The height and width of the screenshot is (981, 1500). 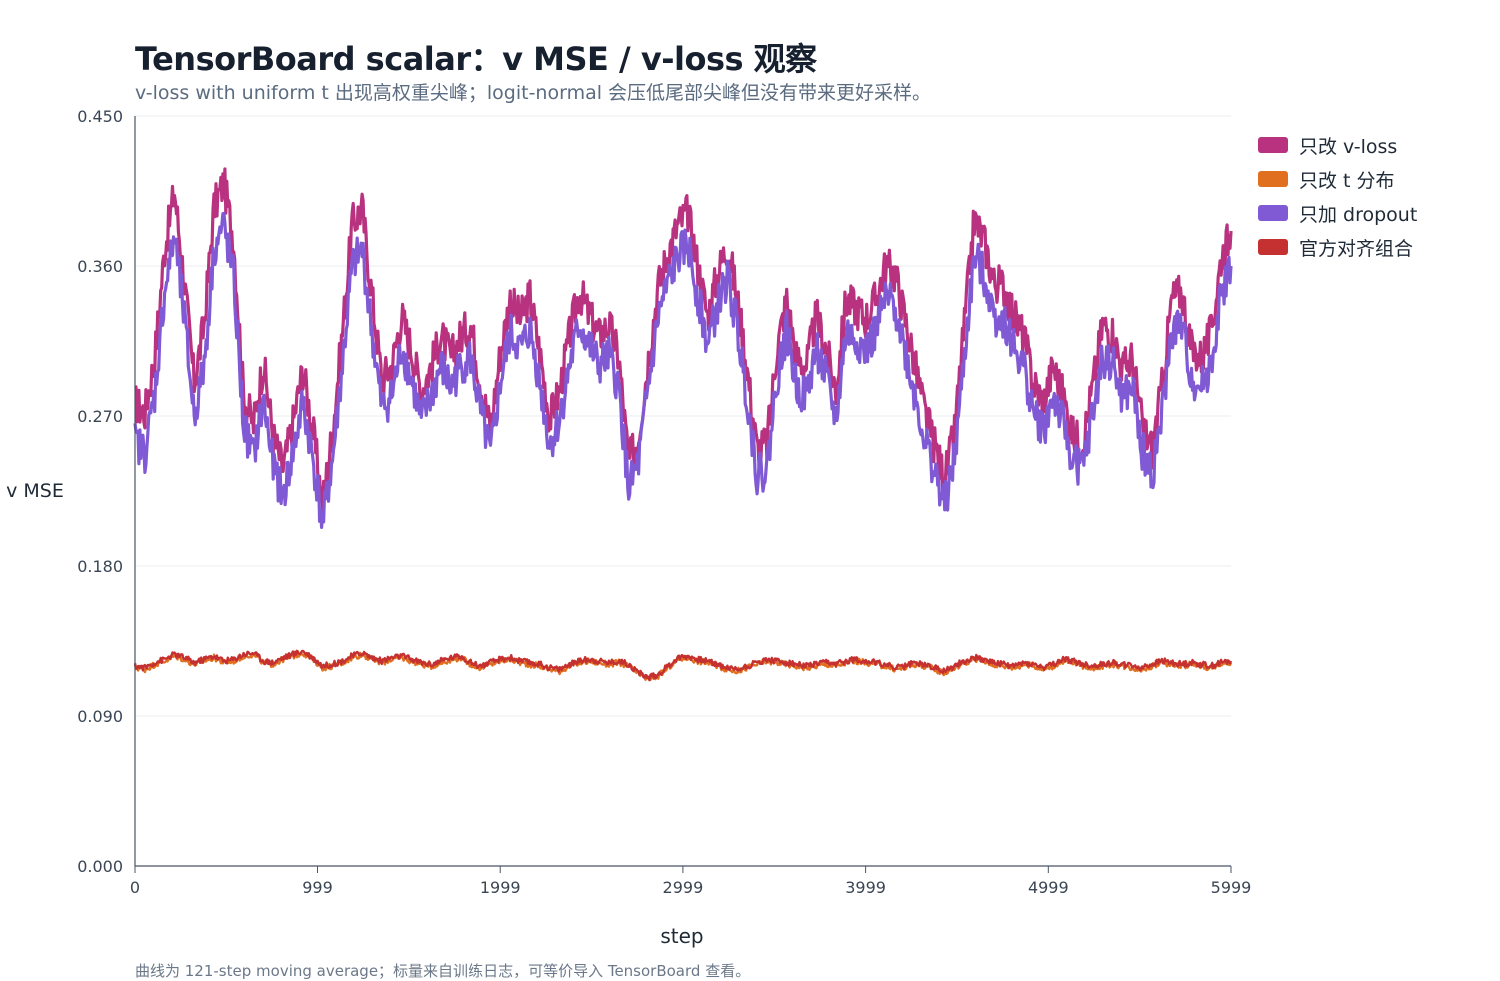 What do you see at coordinates (1356, 248) in the screenshot?
I see `legend-label: 官方对齐组合` at bounding box center [1356, 248].